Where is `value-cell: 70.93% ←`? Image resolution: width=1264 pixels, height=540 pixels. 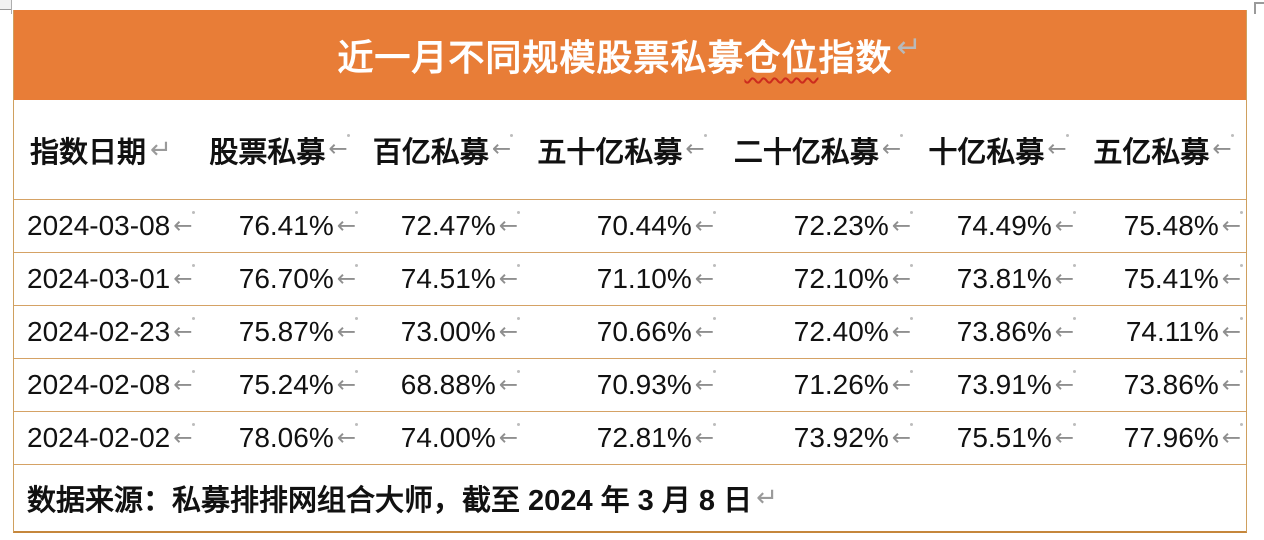 value-cell: 70.93% ← is located at coordinates (621, 385).